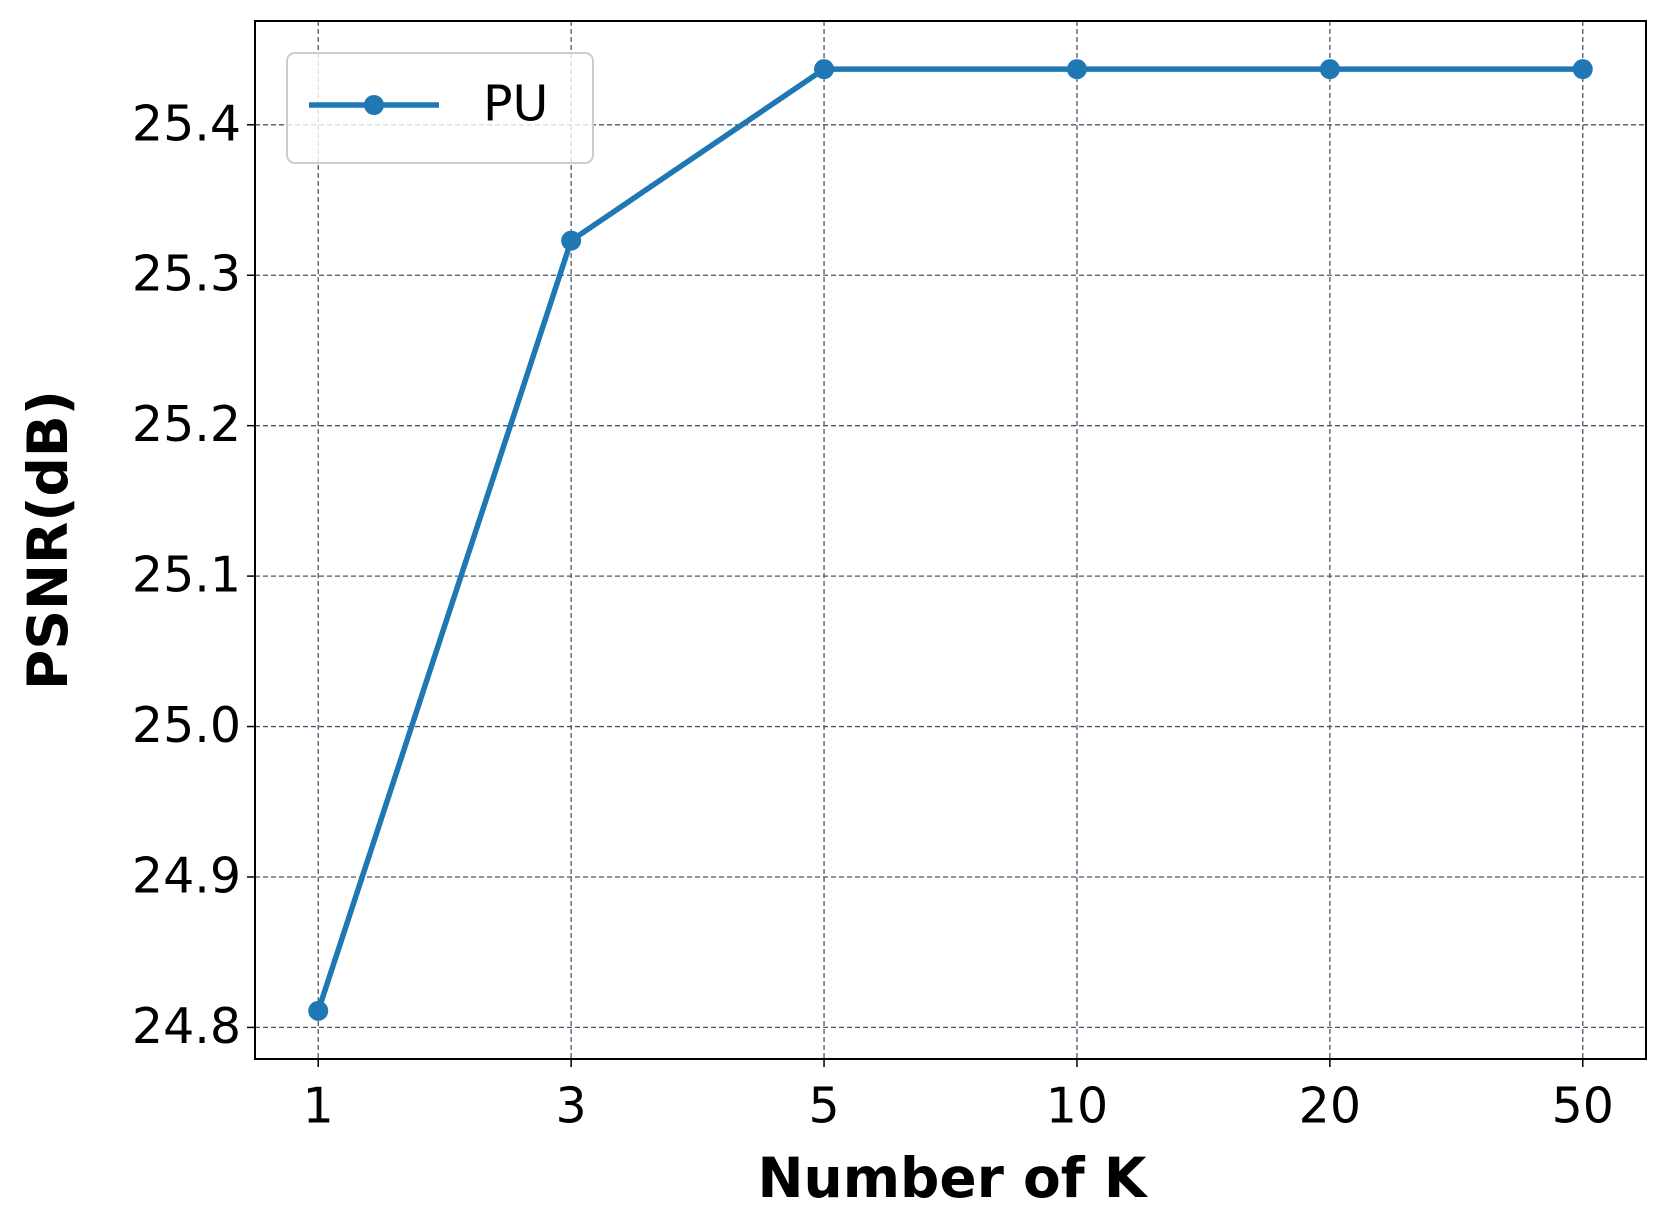 The image size is (1660, 1229). Describe the element at coordinates (186, 274) in the screenshot. I see `y-tick-label: 25.3` at that location.